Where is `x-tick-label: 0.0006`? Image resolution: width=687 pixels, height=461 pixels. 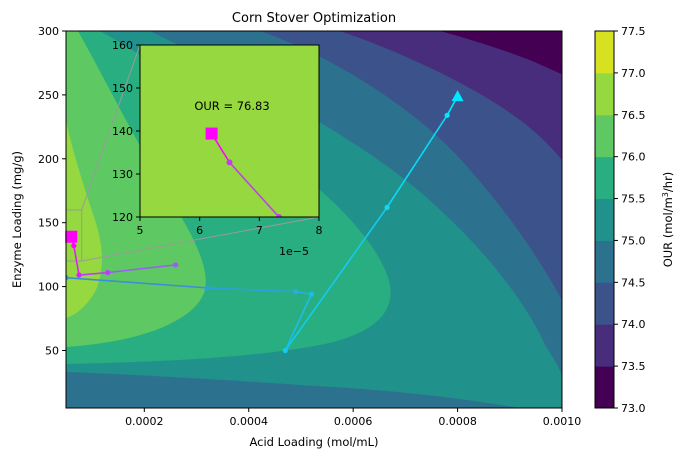
x-tick-label: 0.0006 is located at coordinates (353, 421).